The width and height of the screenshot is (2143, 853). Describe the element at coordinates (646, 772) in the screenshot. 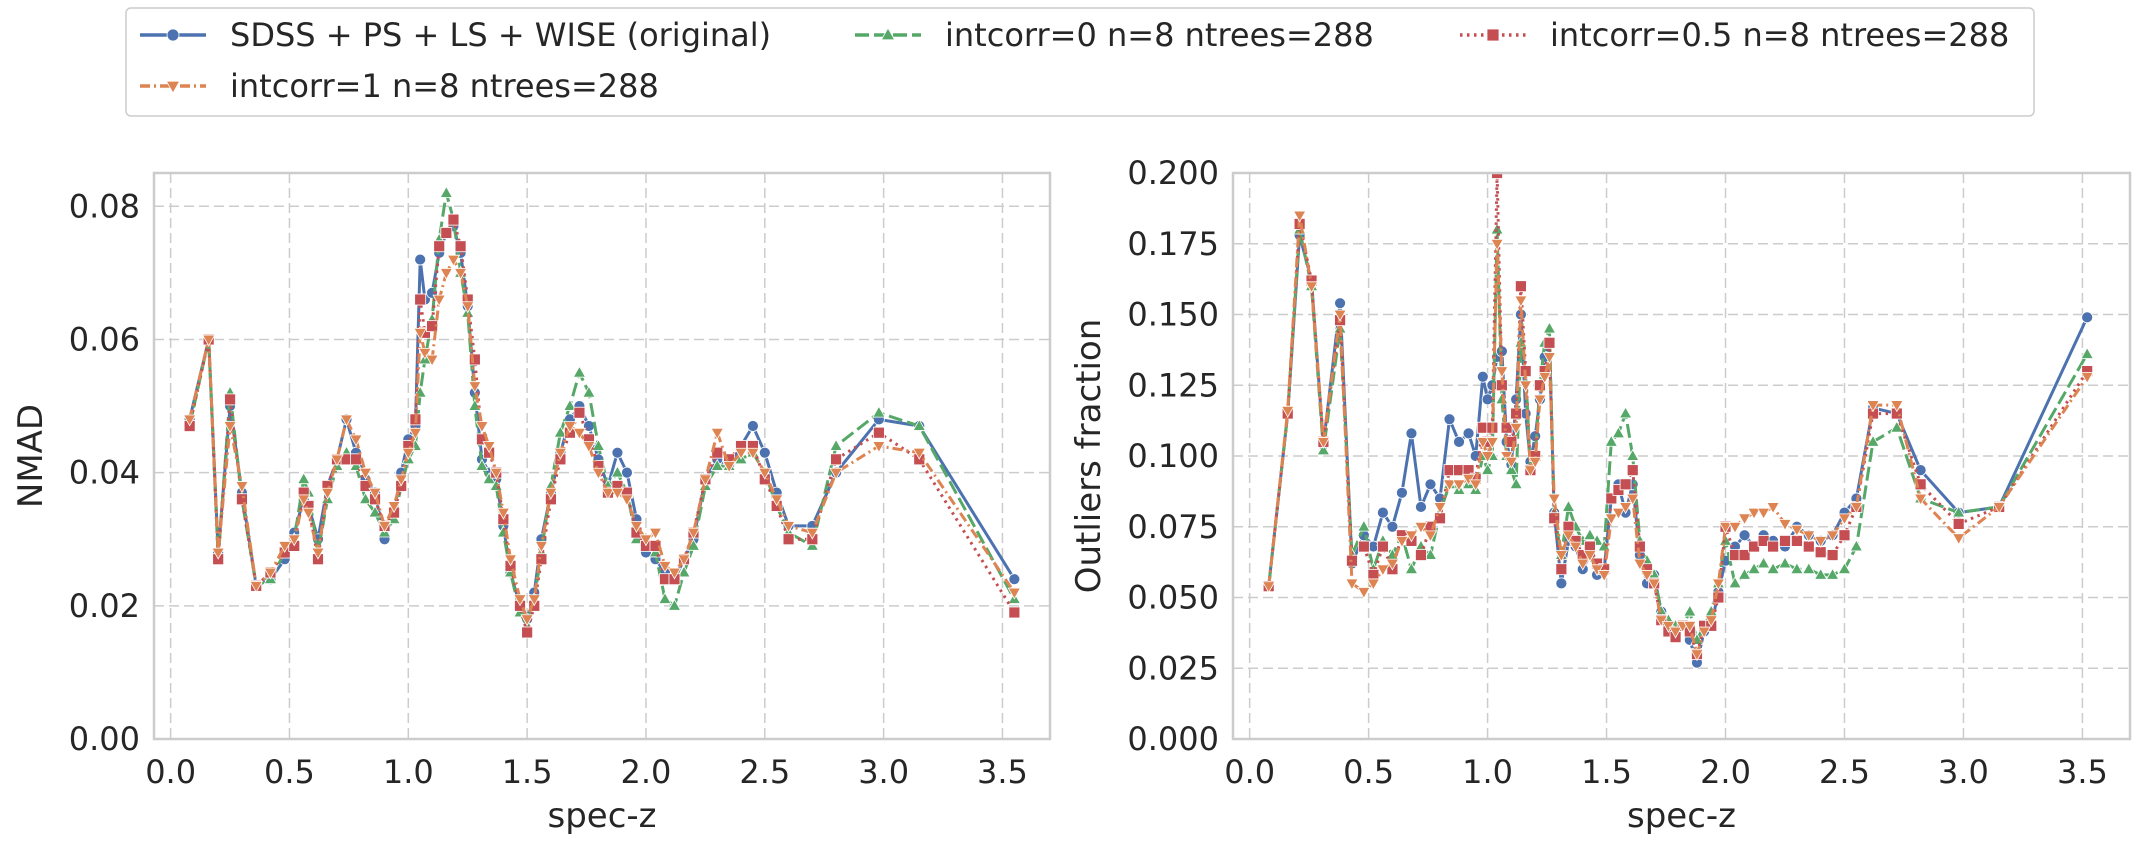

I see `x-tick-label: 2.0` at that location.